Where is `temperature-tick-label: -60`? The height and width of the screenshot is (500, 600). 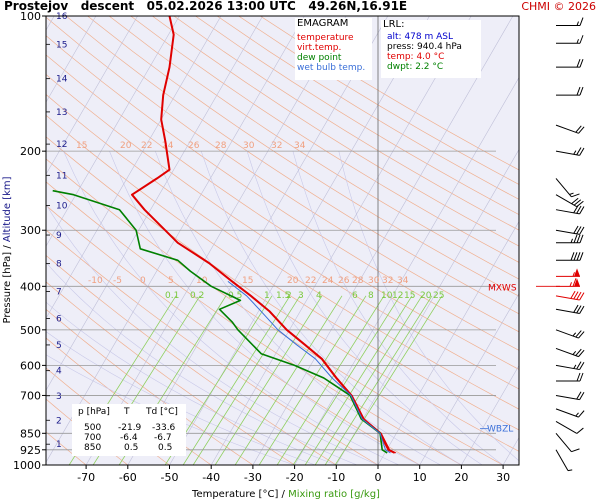 temperature-tick-label: -60 is located at coordinates (128, 477).